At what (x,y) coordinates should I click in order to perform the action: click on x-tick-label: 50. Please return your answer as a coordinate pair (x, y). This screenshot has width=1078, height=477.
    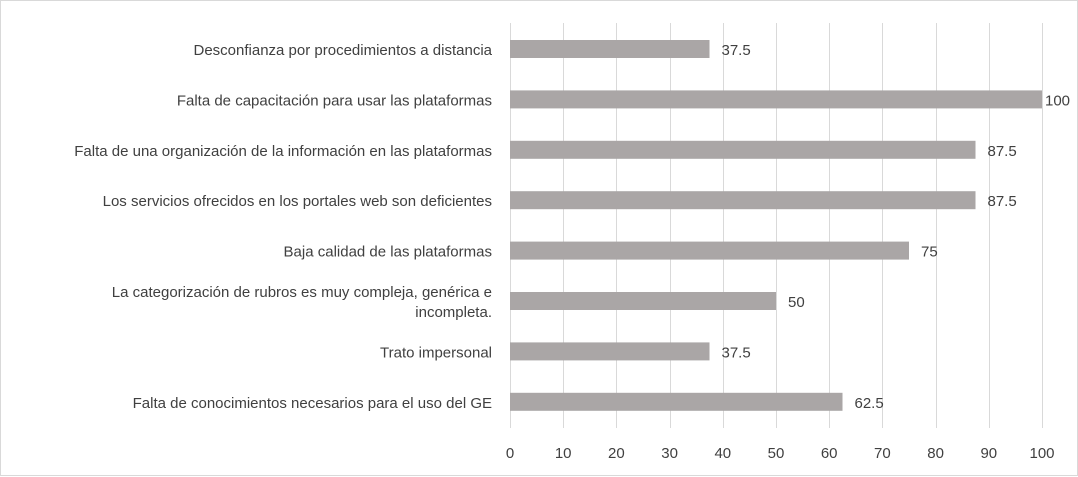
    Looking at the image, I should click on (776, 453).